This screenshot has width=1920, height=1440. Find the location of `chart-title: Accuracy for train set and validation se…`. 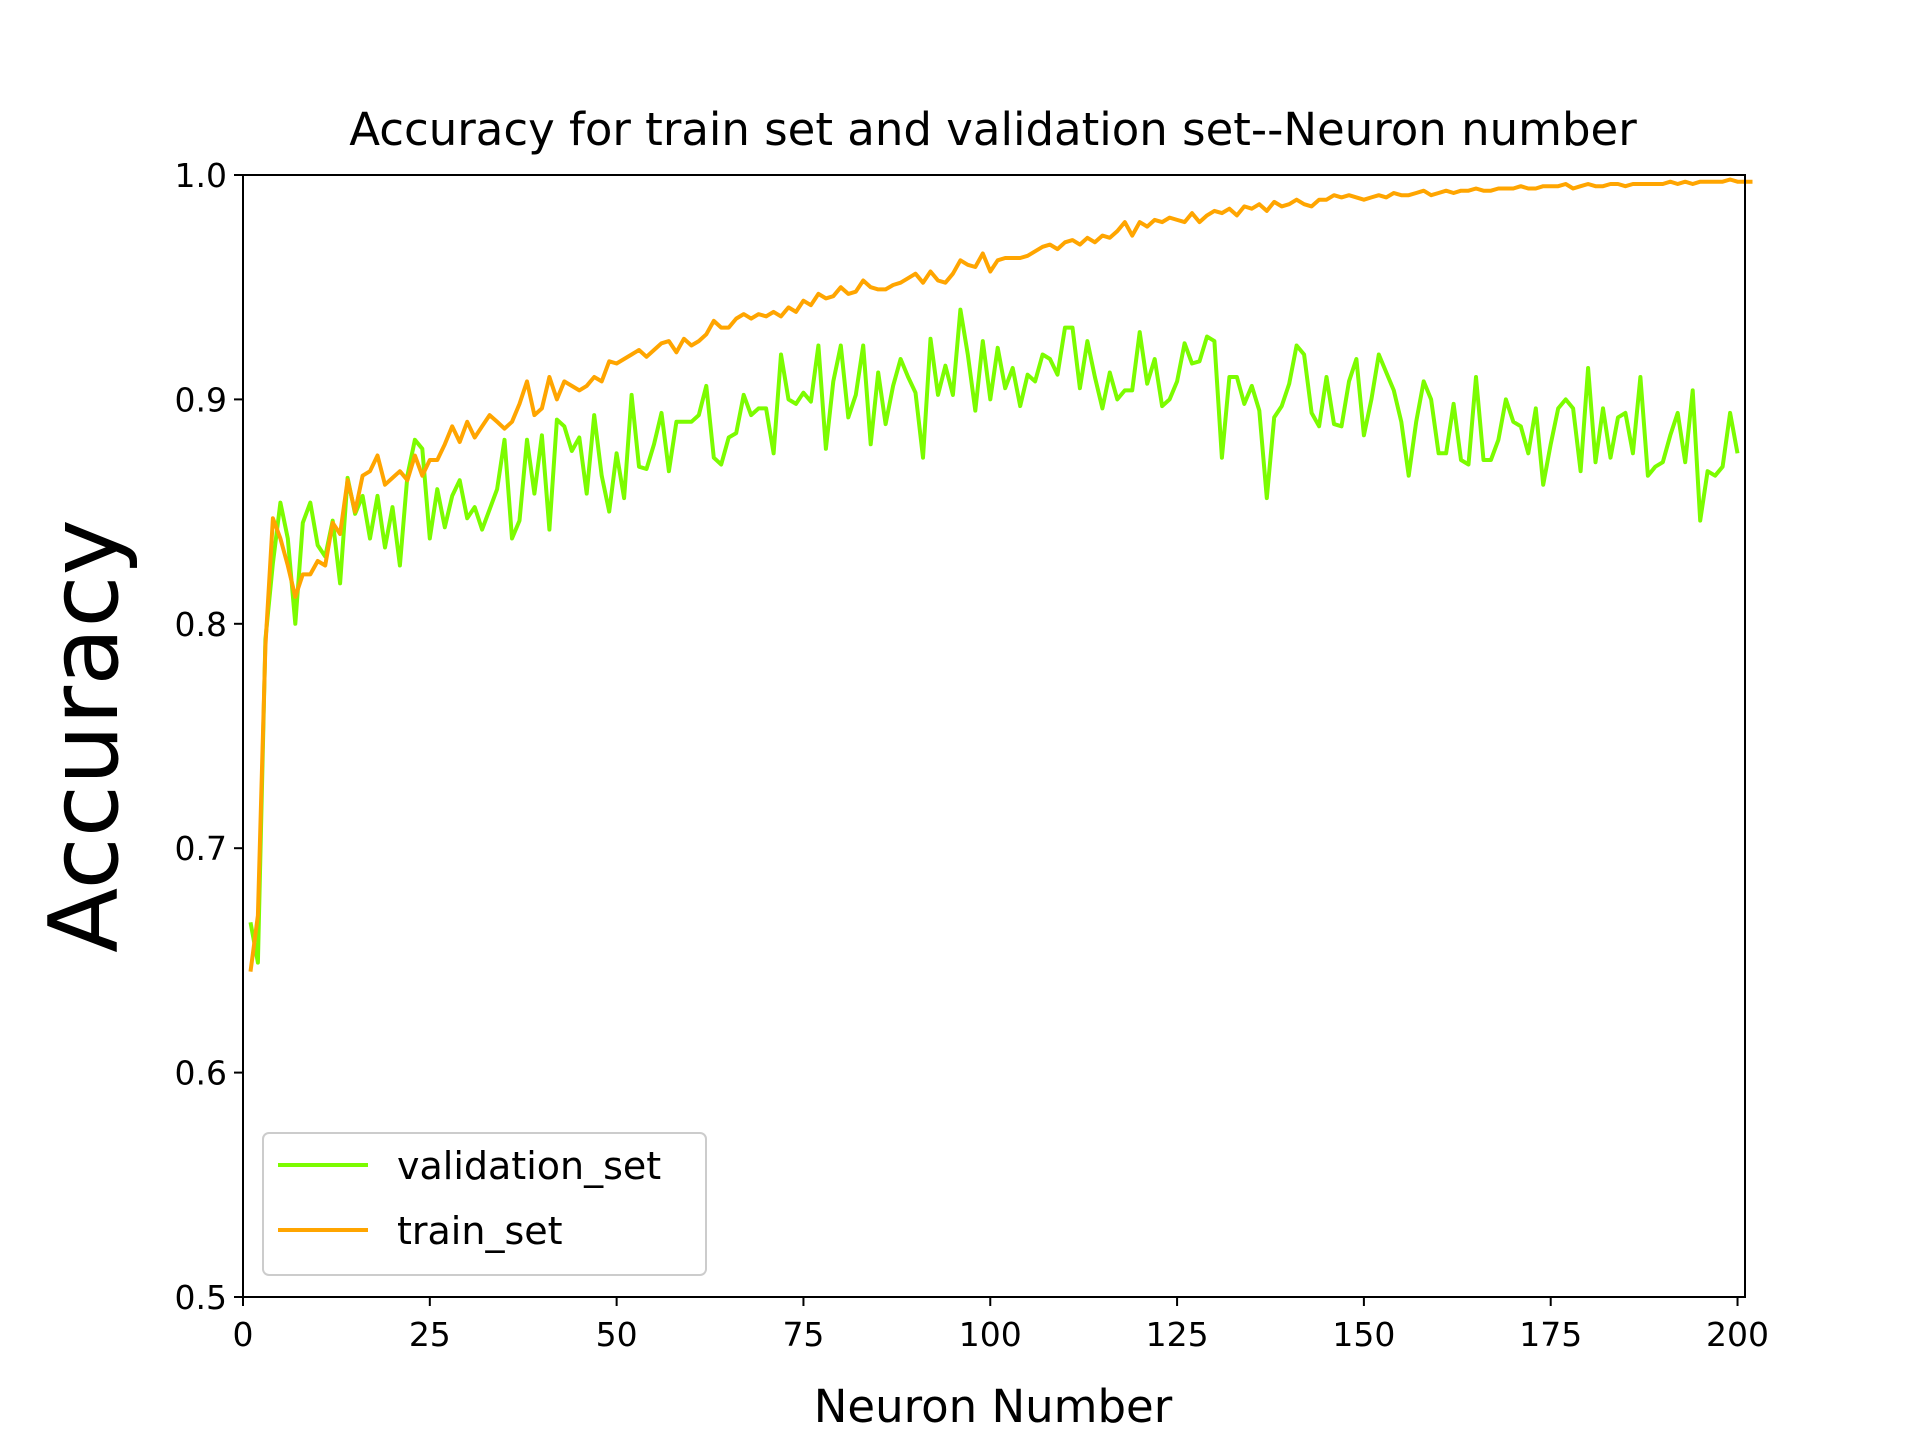

chart-title: Accuracy for train set and validation se… is located at coordinates (993, 129).